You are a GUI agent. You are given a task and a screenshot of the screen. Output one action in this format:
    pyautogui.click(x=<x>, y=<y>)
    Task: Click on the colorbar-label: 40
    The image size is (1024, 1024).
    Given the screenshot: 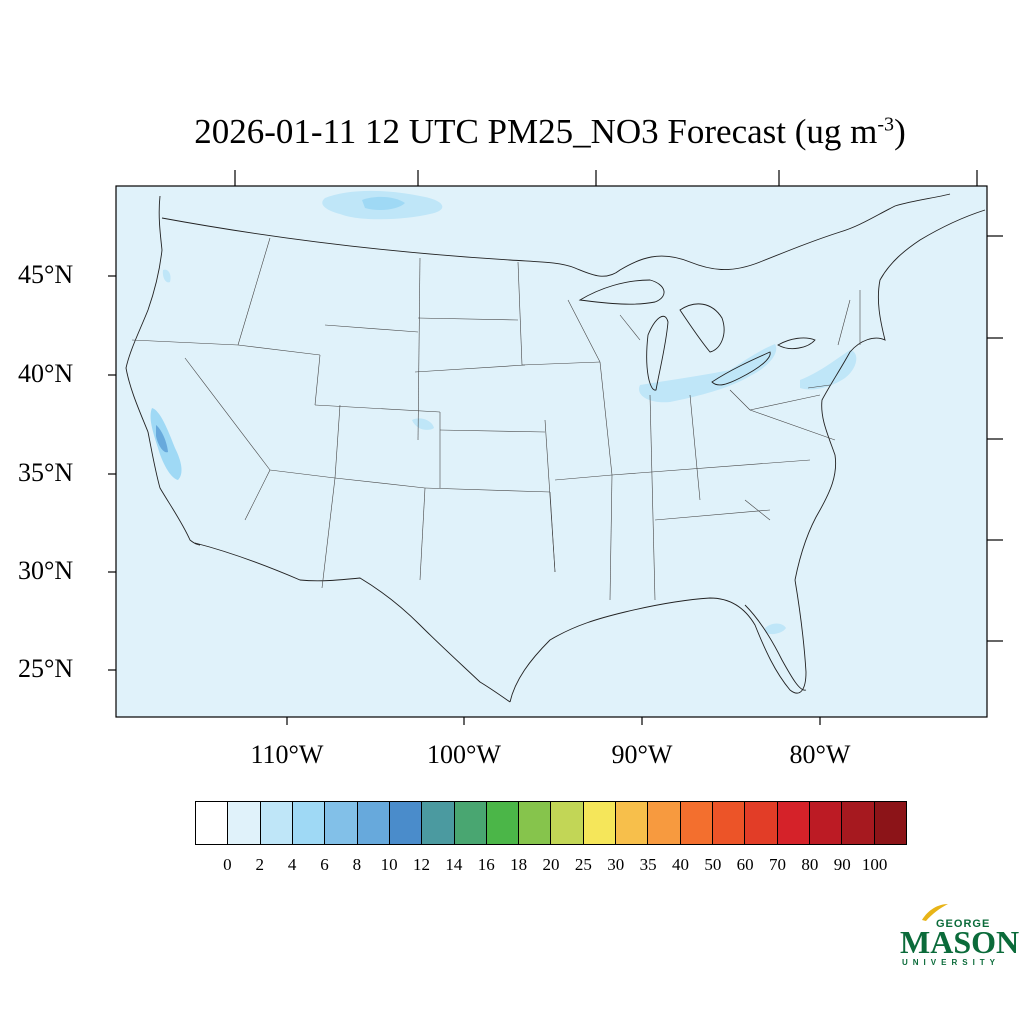 What is the action you would take?
    pyautogui.click(x=680, y=864)
    